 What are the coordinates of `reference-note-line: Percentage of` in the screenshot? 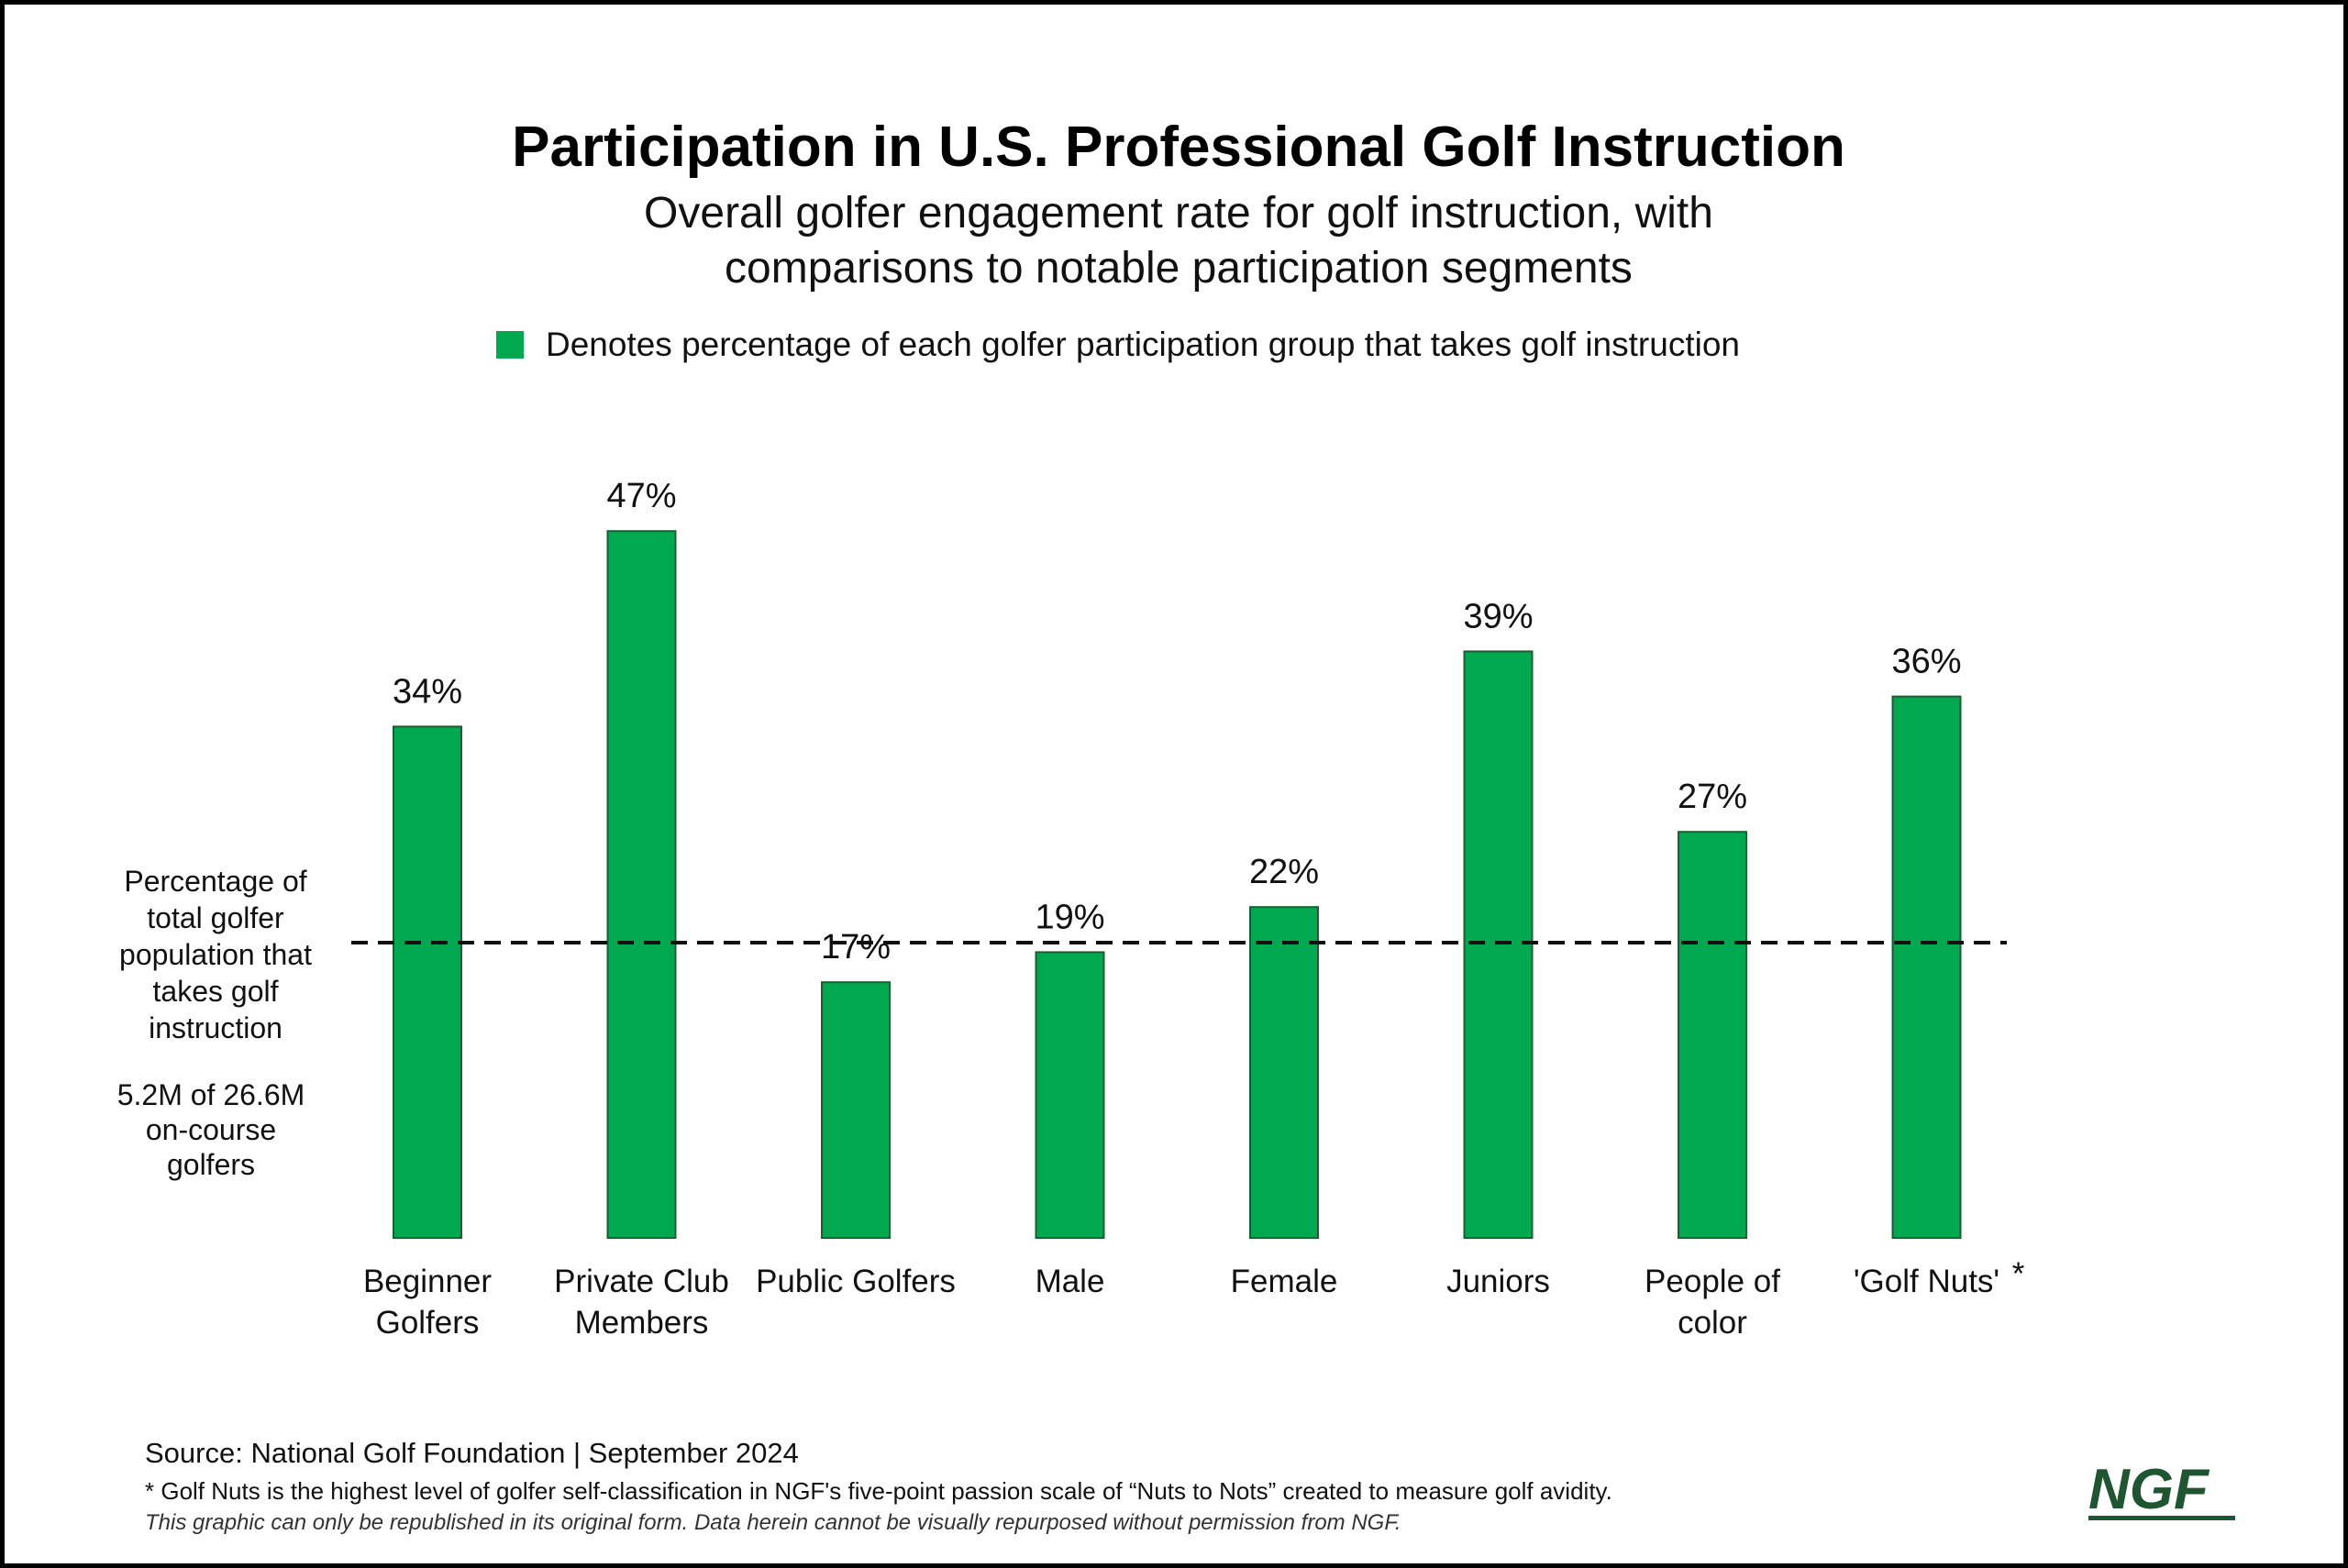 It's located at (215, 882).